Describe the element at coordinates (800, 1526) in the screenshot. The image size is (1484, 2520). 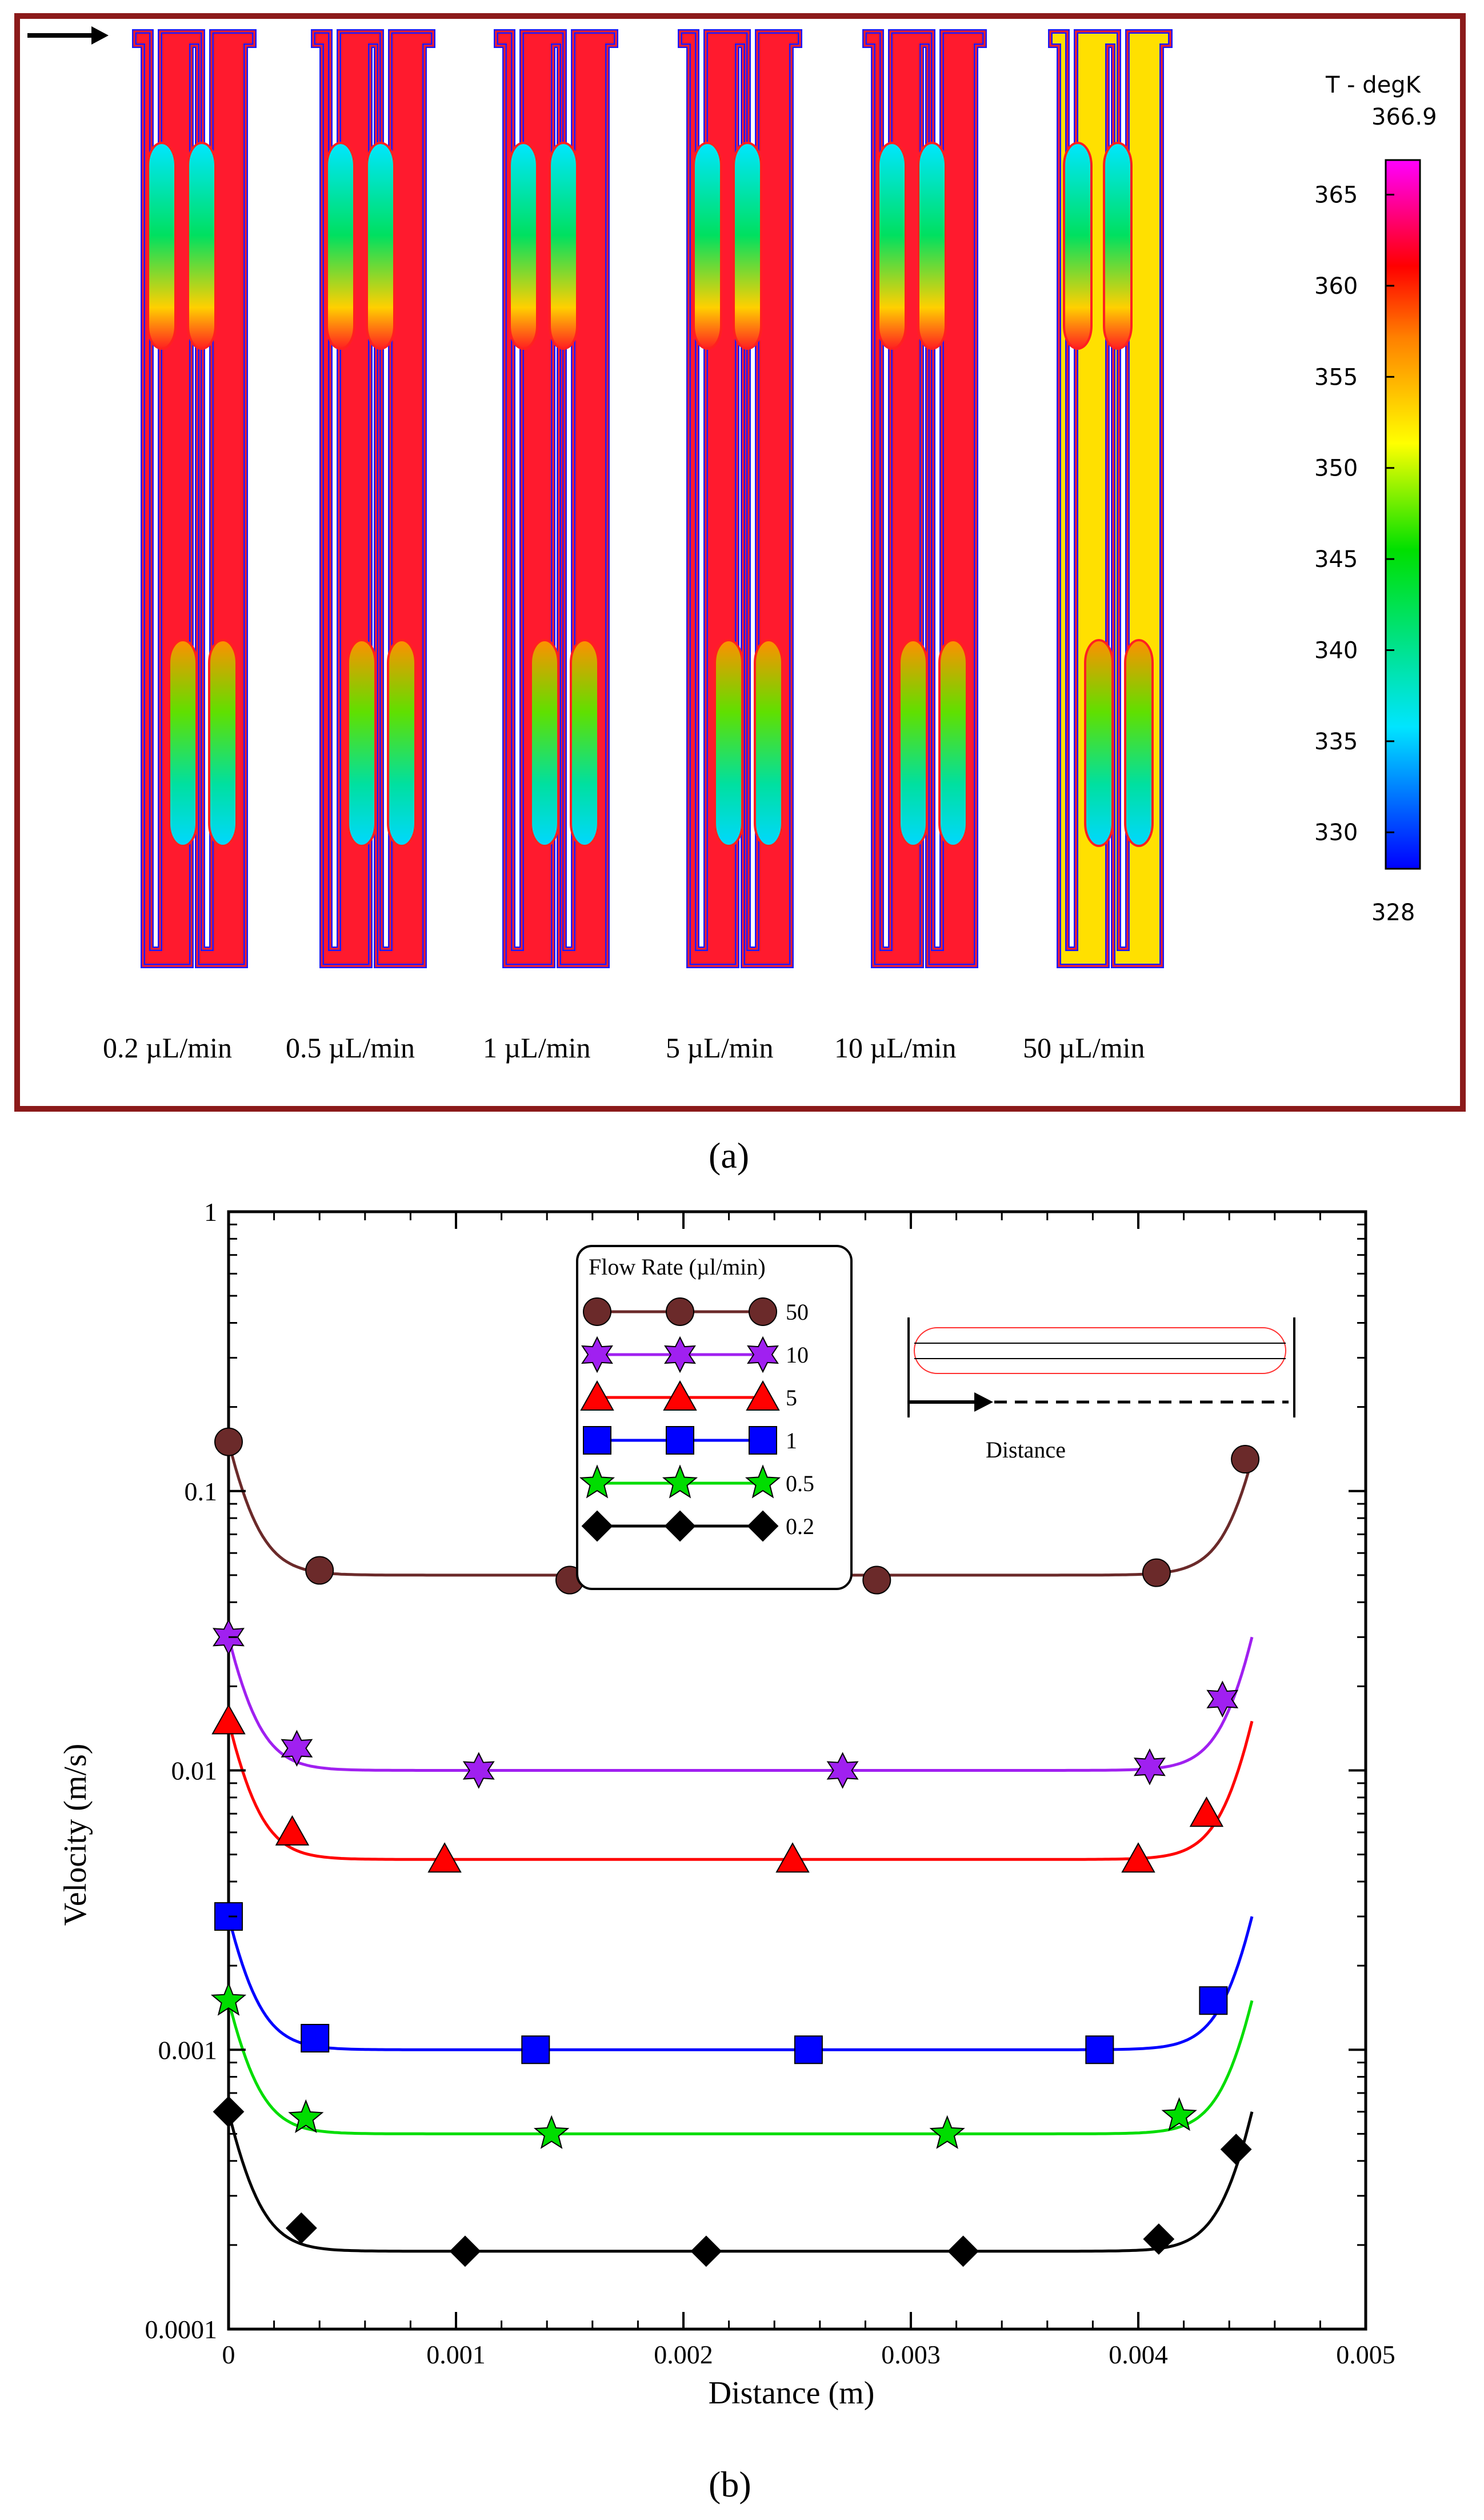
I see `legend-label-0_2: 0.2` at that location.